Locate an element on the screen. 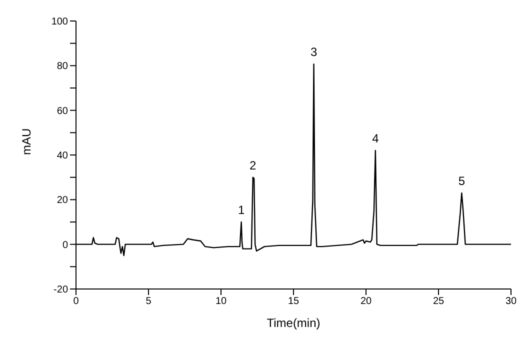 The image size is (531, 345). x-tick-label: 15 is located at coordinates (294, 302).